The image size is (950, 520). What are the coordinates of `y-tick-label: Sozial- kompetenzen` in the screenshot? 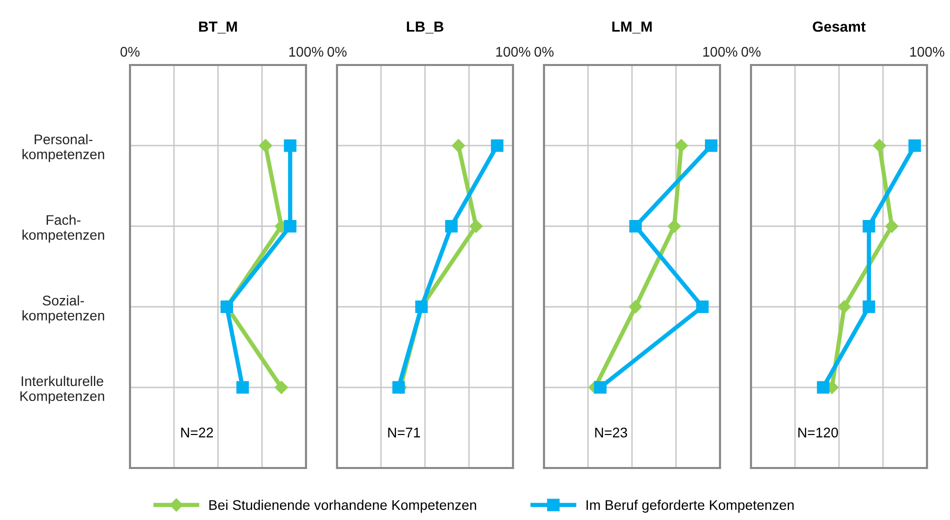 It's located at (63, 309).